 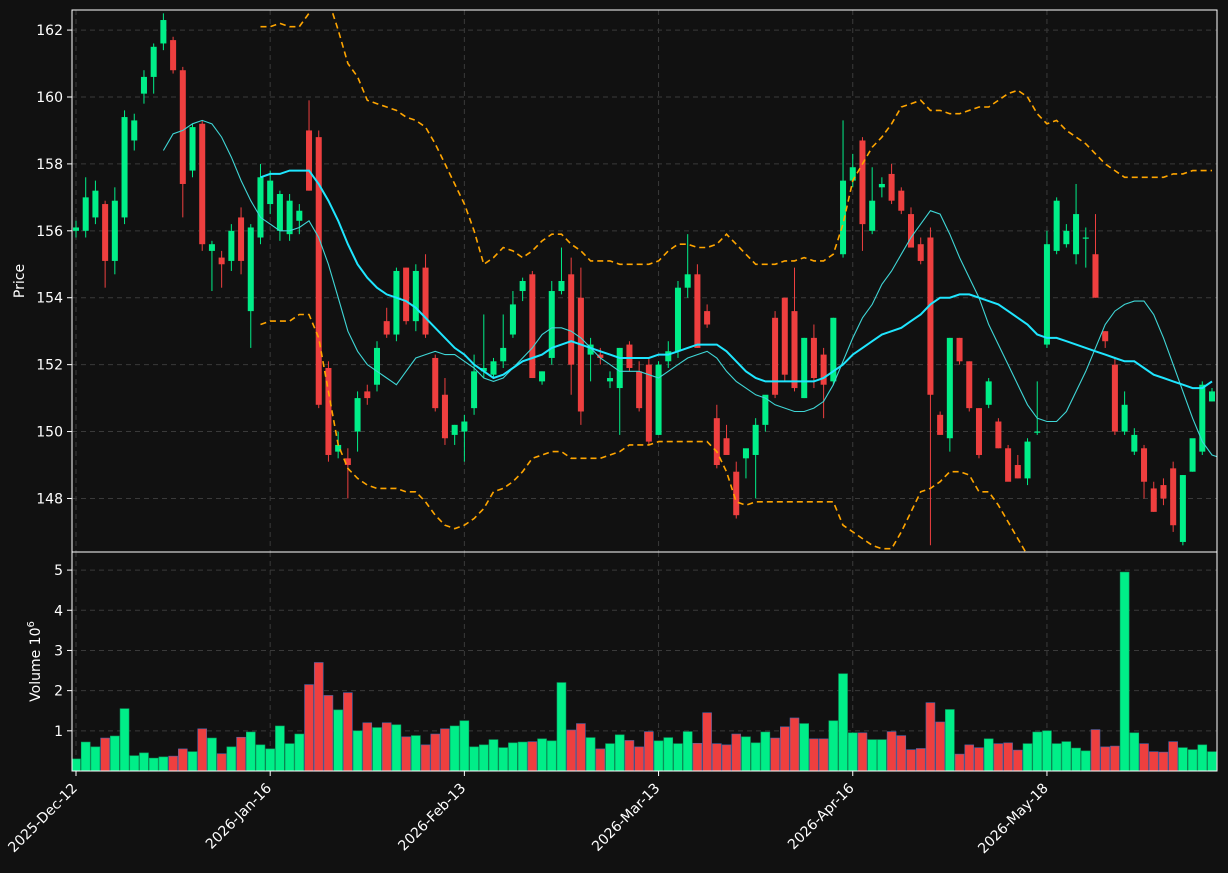 What do you see at coordinates (49, 366) in the screenshot?
I see `price-tick-label: 152` at bounding box center [49, 366].